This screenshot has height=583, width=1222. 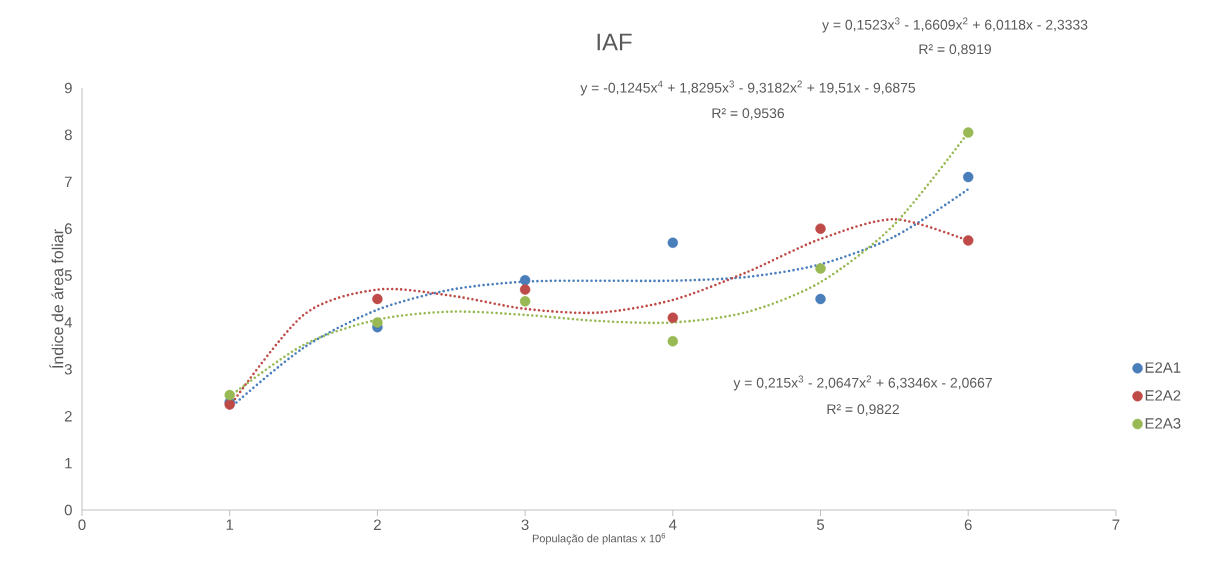 I want to click on x-tick-label: 7, so click(x=1116, y=524).